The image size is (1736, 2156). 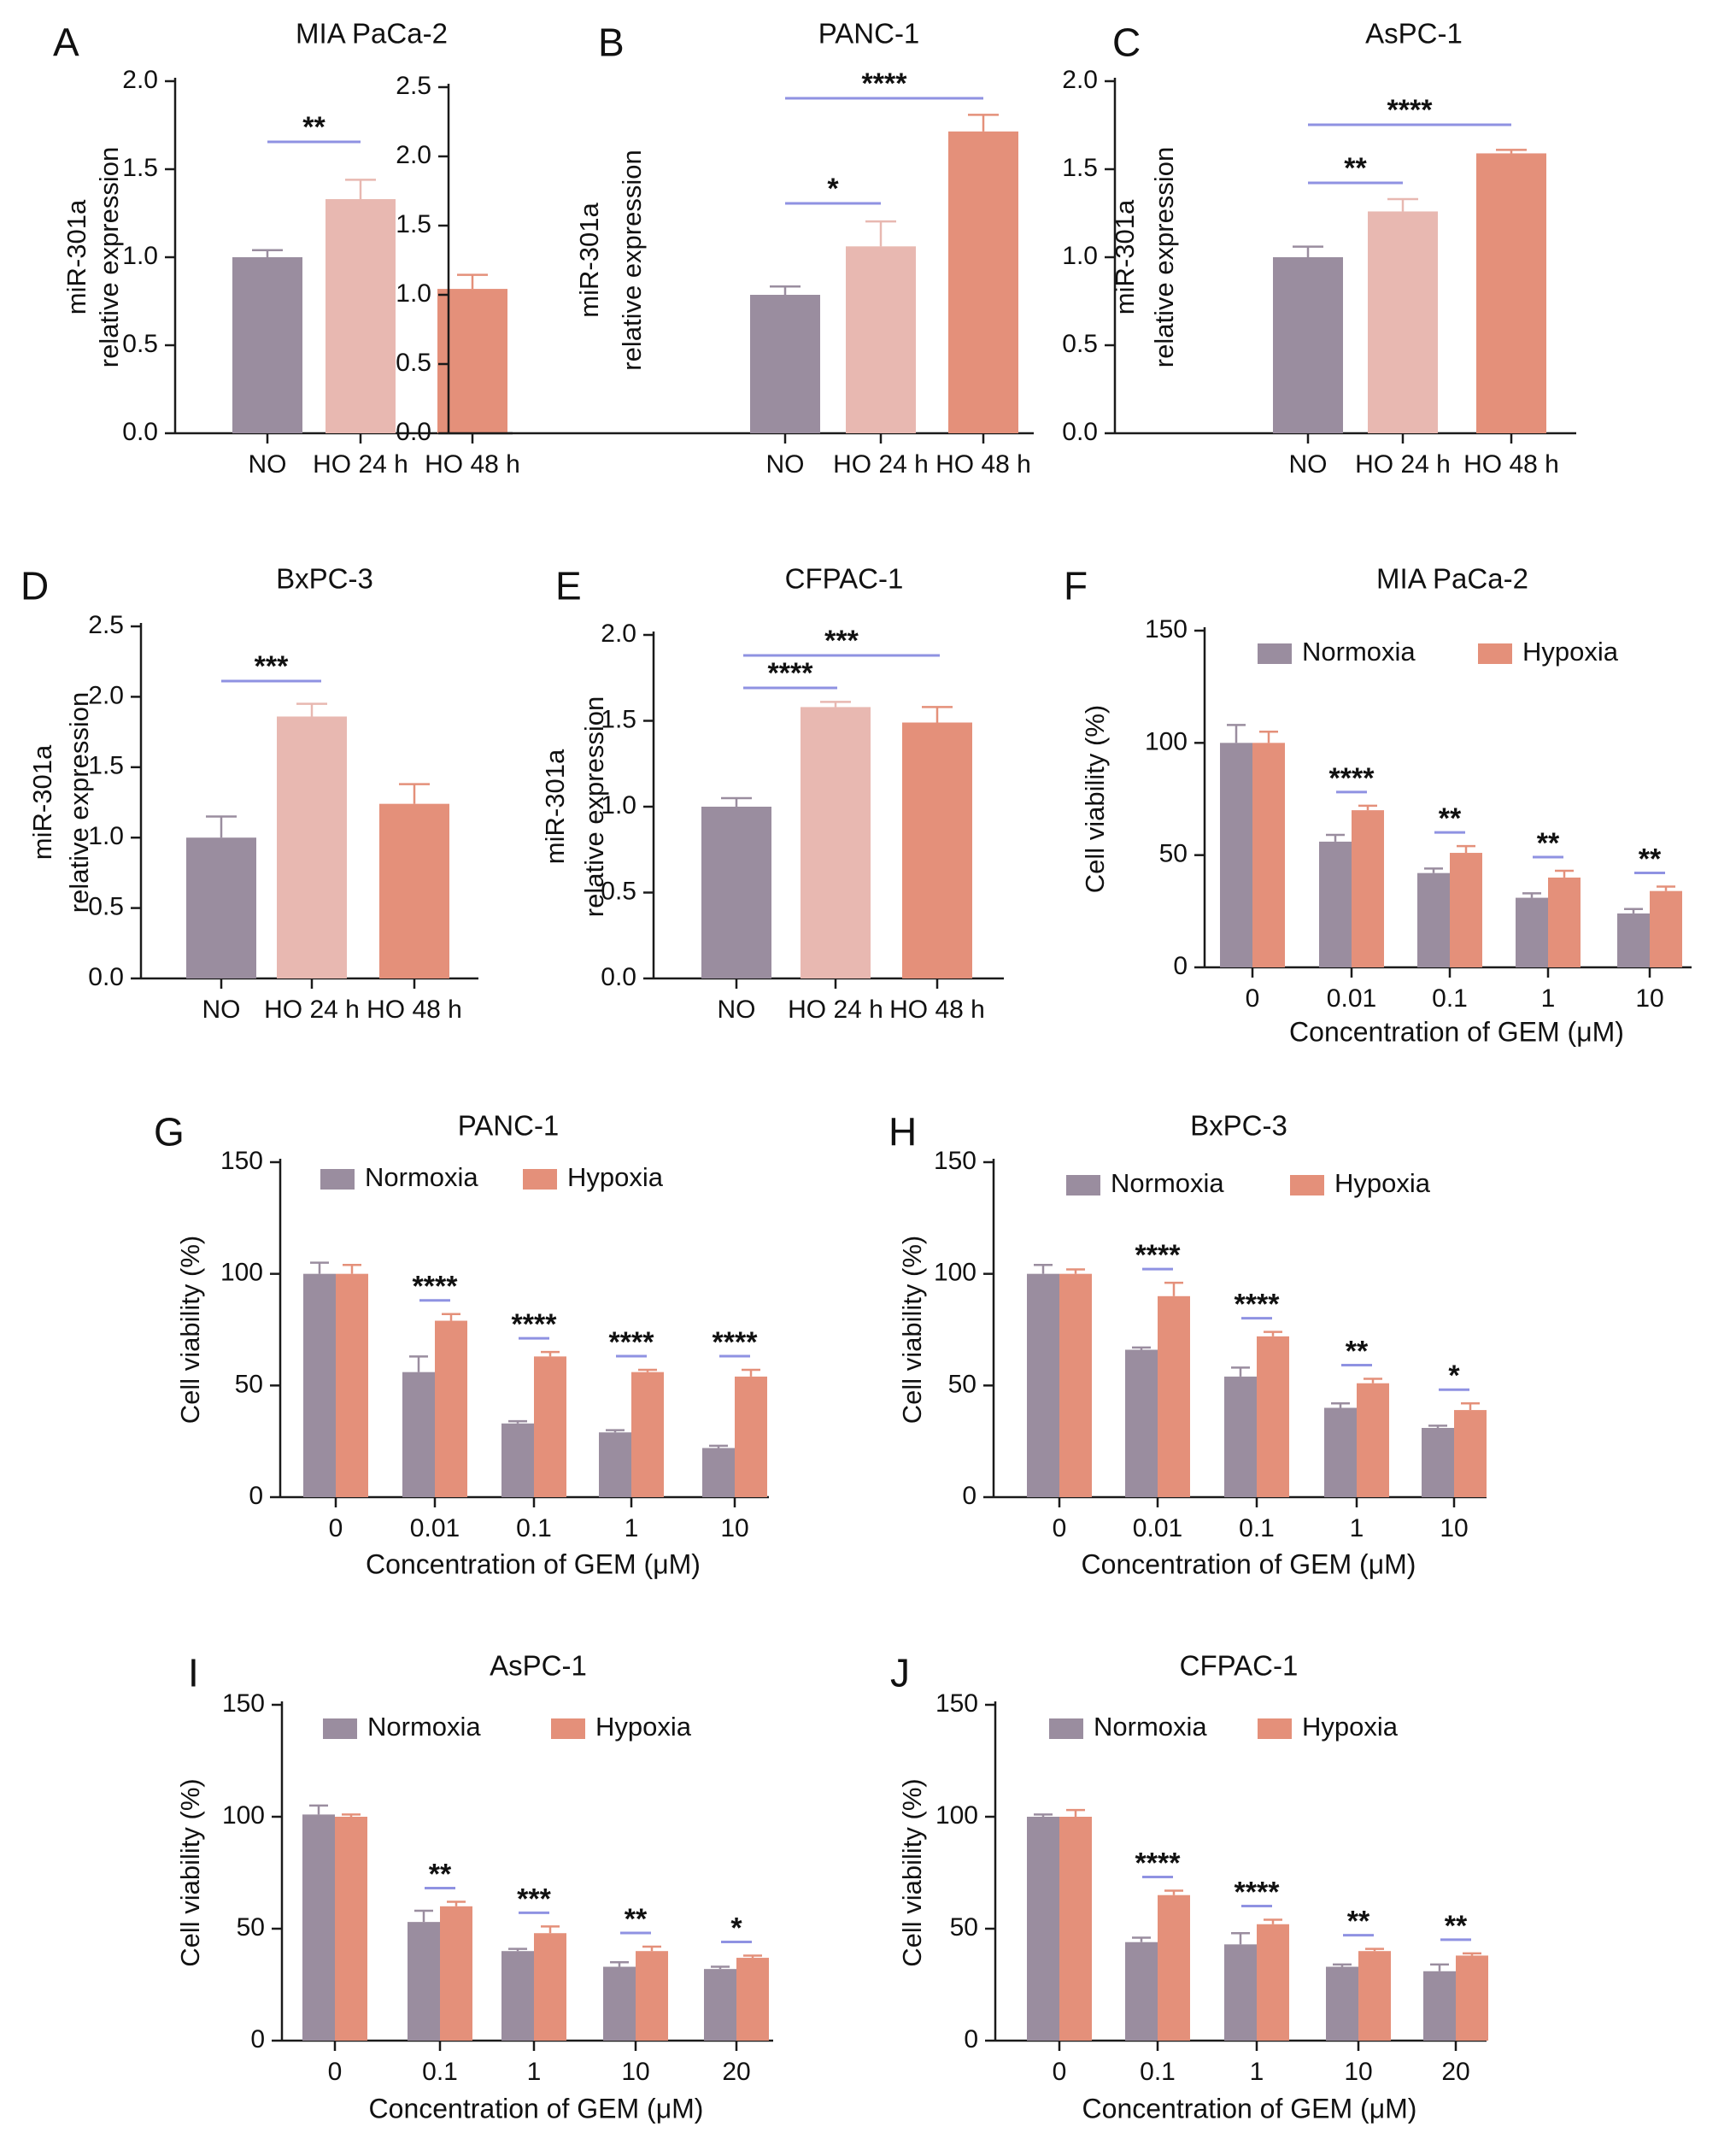 What do you see at coordinates (106, 625) in the screenshot?
I see `y-tick-label: 2.5` at bounding box center [106, 625].